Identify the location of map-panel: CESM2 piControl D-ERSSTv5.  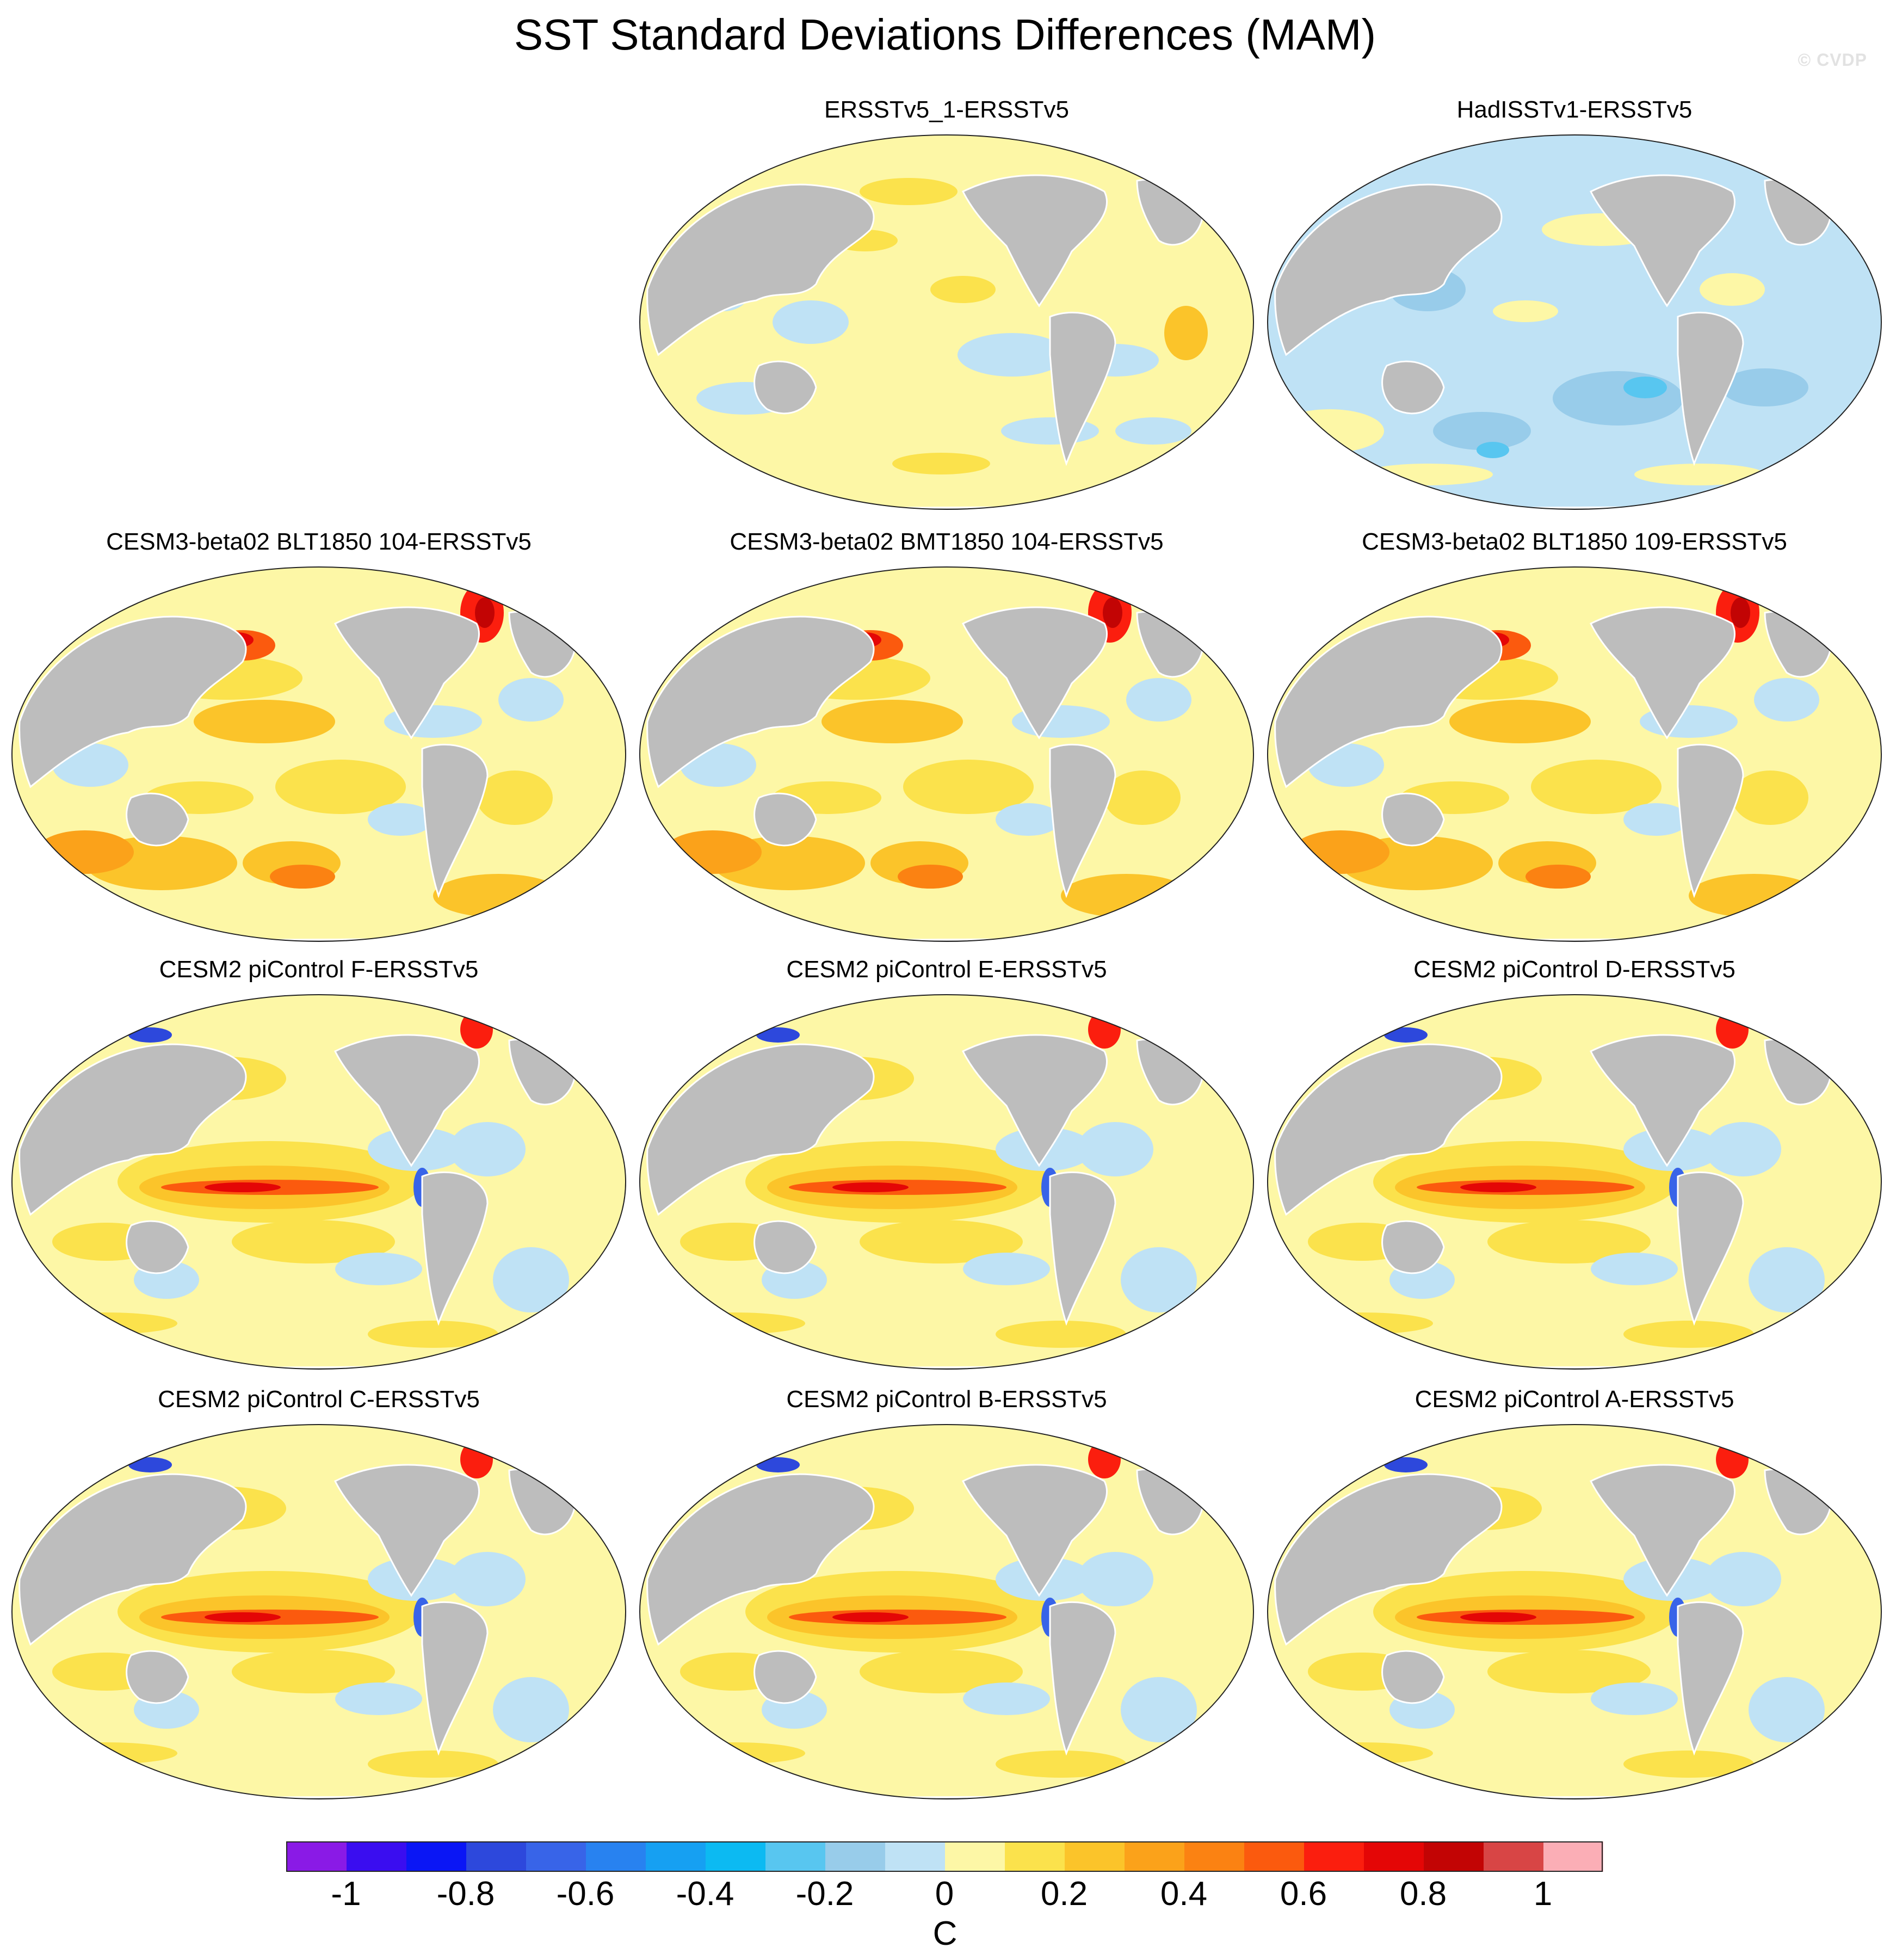
(1574, 1168).